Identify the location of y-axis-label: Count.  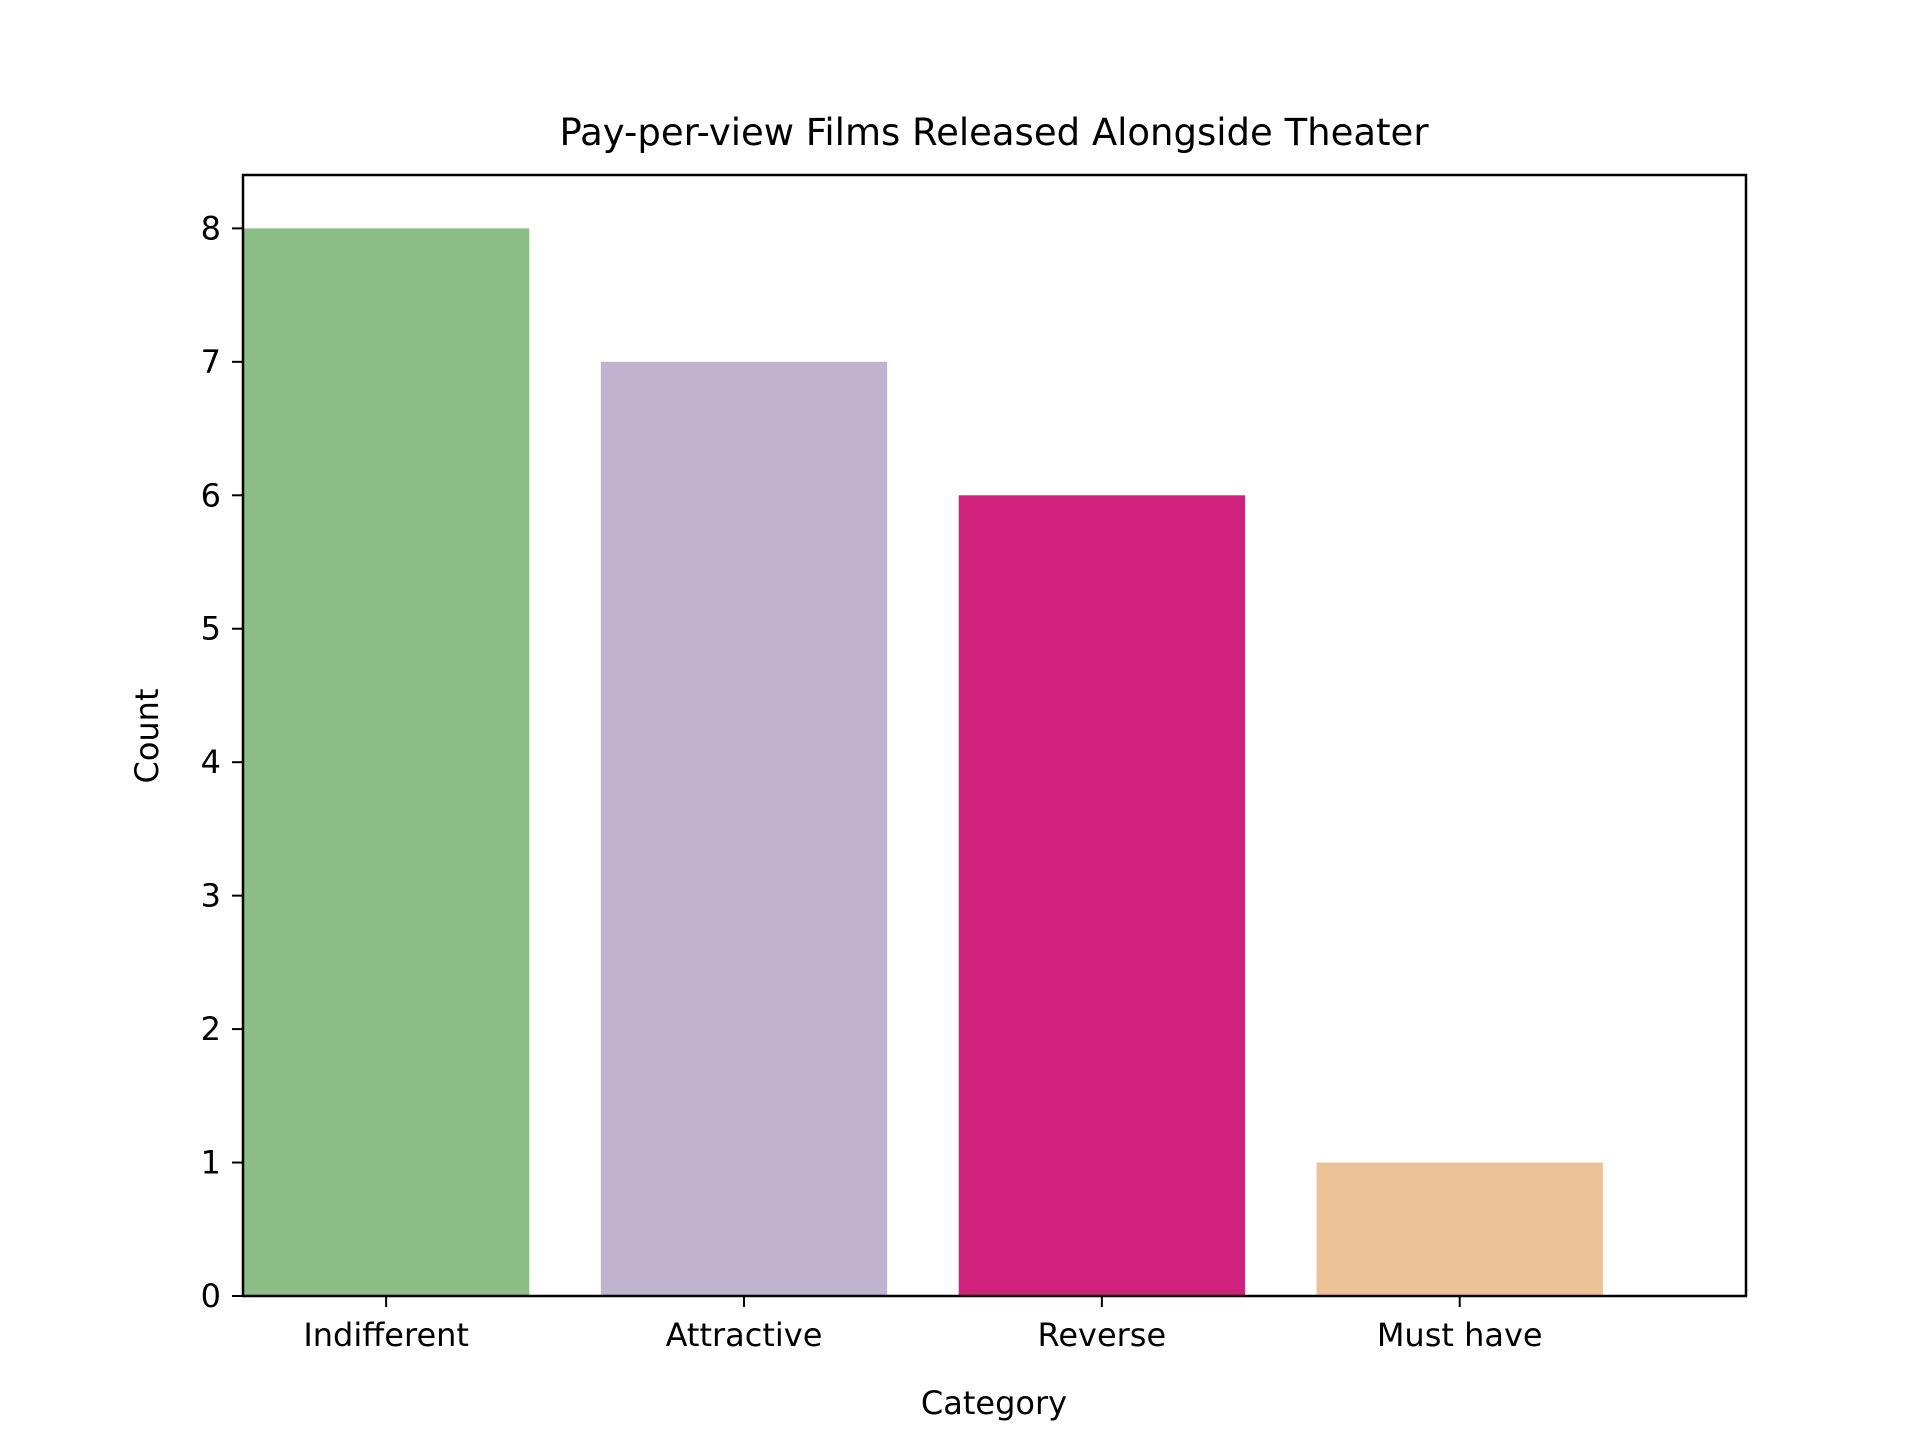
(147, 735).